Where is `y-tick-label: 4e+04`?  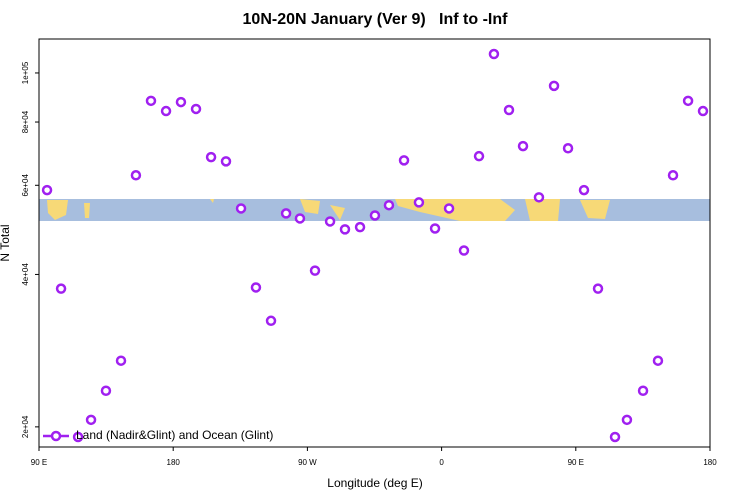
y-tick-label: 4e+04 is located at coordinates (25, 274).